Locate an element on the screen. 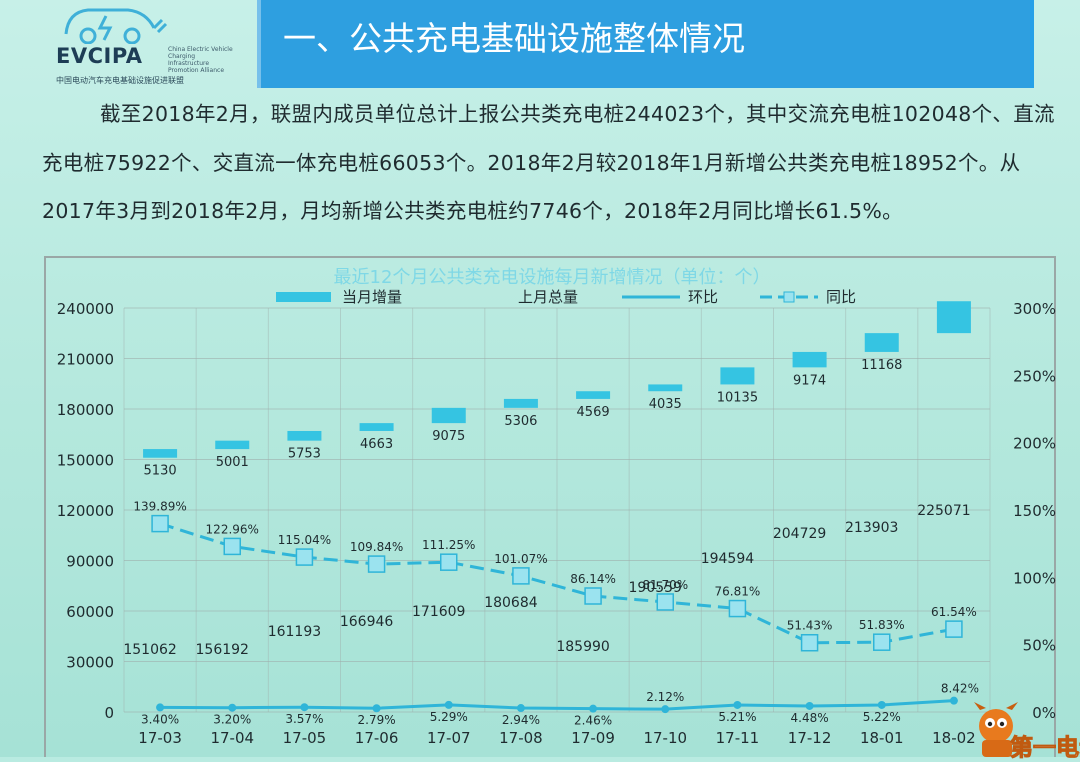  yoy-label: 111.25% is located at coordinates (448, 545).